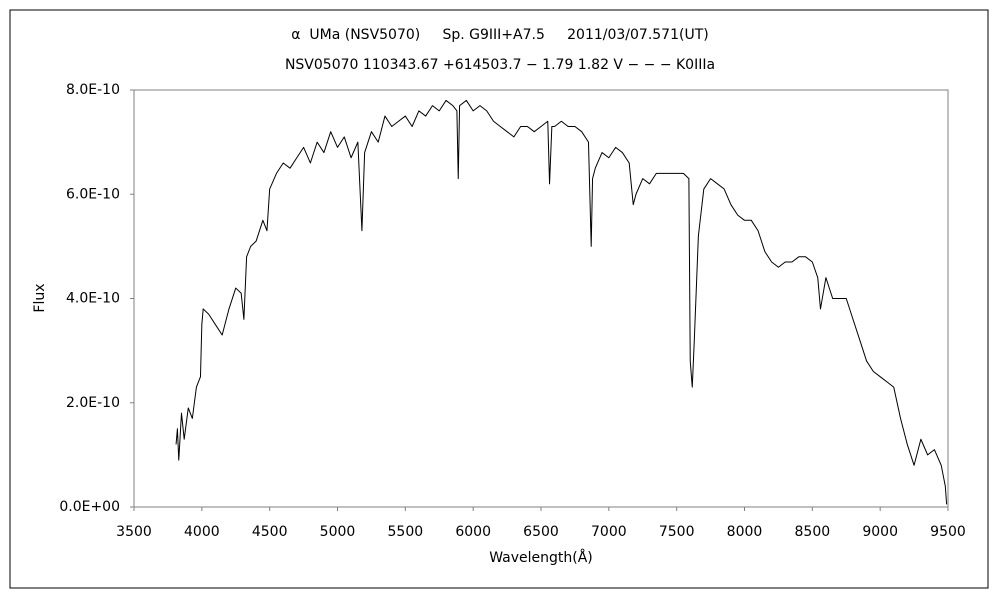 This screenshot has height=600, width=1000. I want to click on x-tick-label: 6500, so click(541, 532).